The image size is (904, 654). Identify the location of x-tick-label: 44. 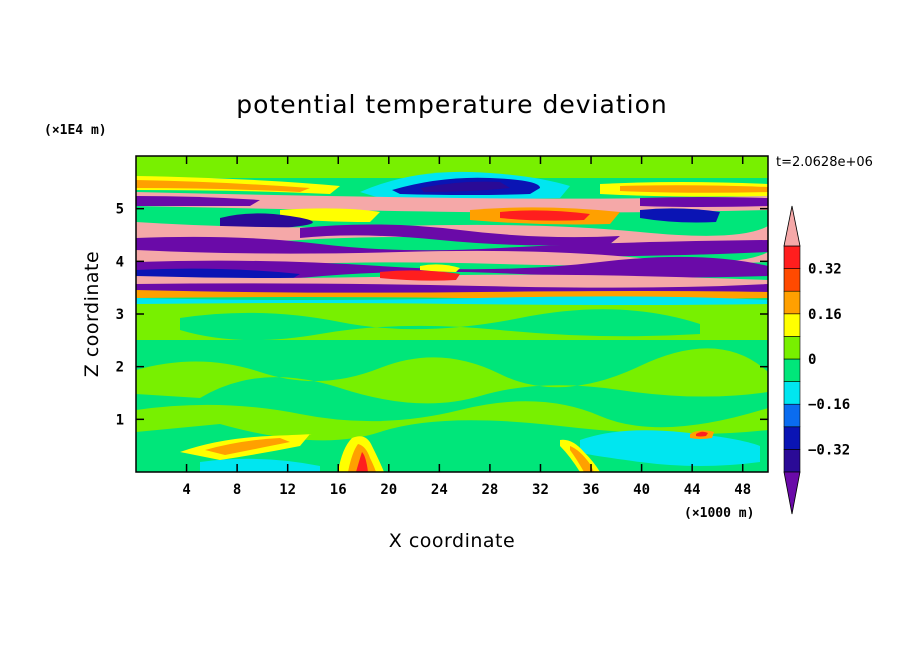
(692, 490).